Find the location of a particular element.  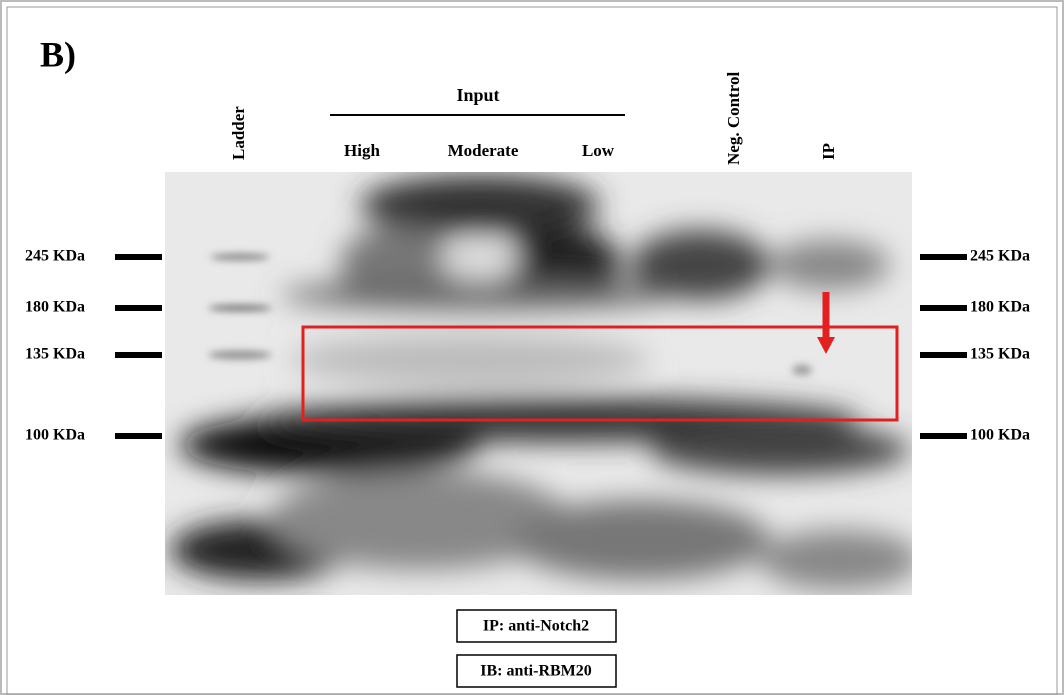

group-label: Input is located at coordinates (477, 95).